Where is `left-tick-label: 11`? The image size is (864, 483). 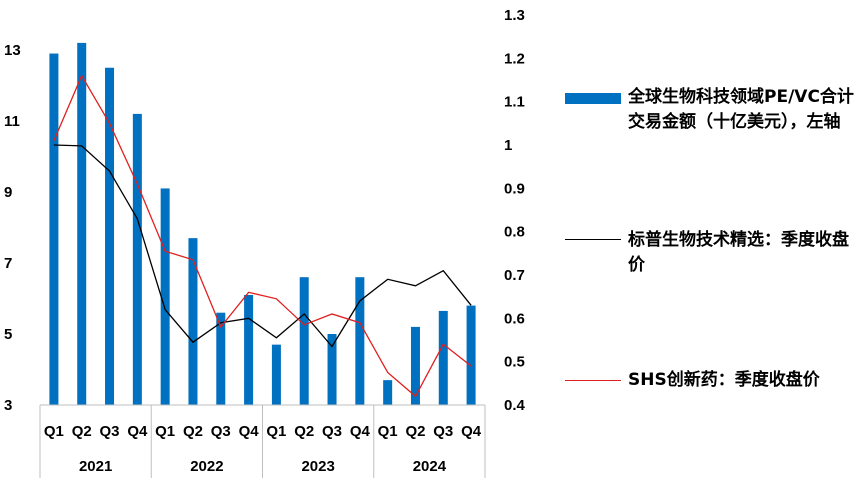 left-tick-label: 11 is located at coordinates (12, 121).